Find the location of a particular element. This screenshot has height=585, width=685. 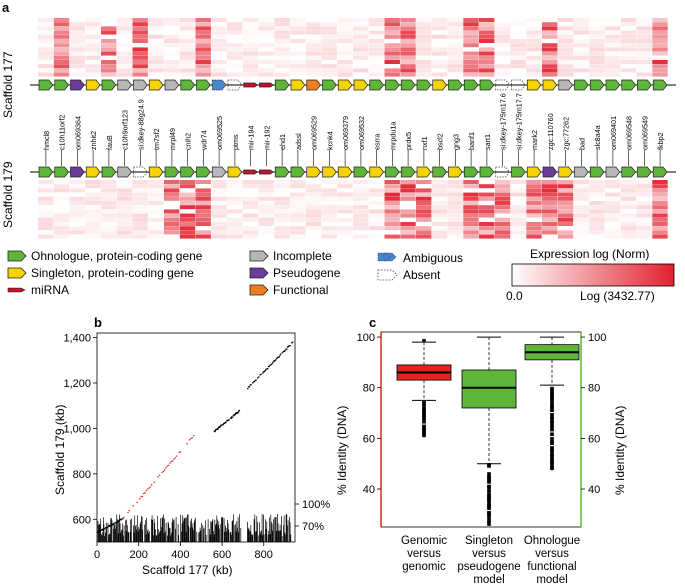

b-ytick-label: 800 is located at coordinates (82, 475).